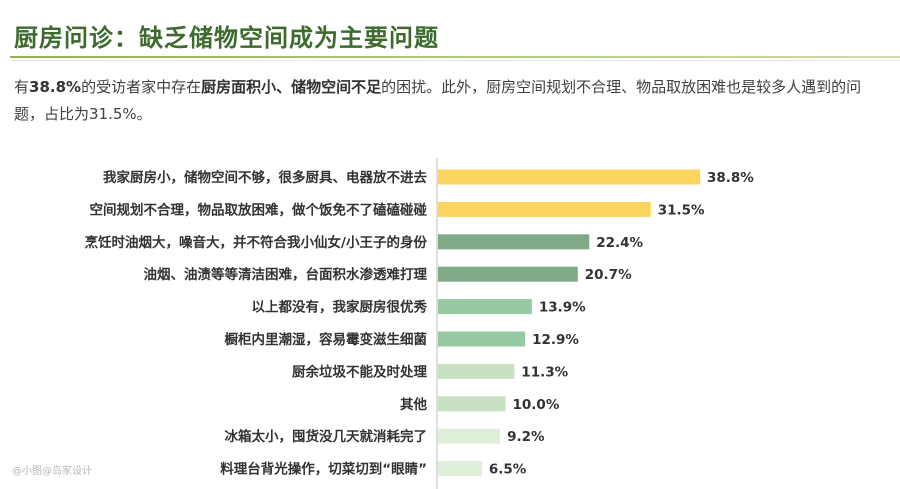 This screenshot has width=900, height=489. Describe the element at coordinates (544, 372) in the screenshot. I see `data-label: 11.3%` at that location.